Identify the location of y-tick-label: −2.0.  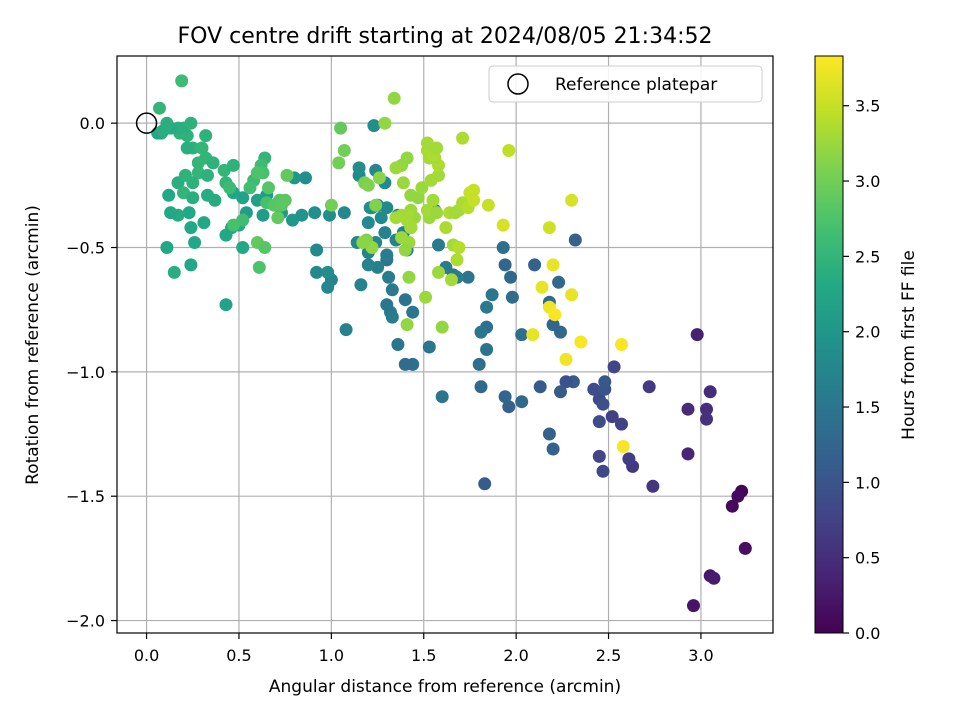
(85, 621).